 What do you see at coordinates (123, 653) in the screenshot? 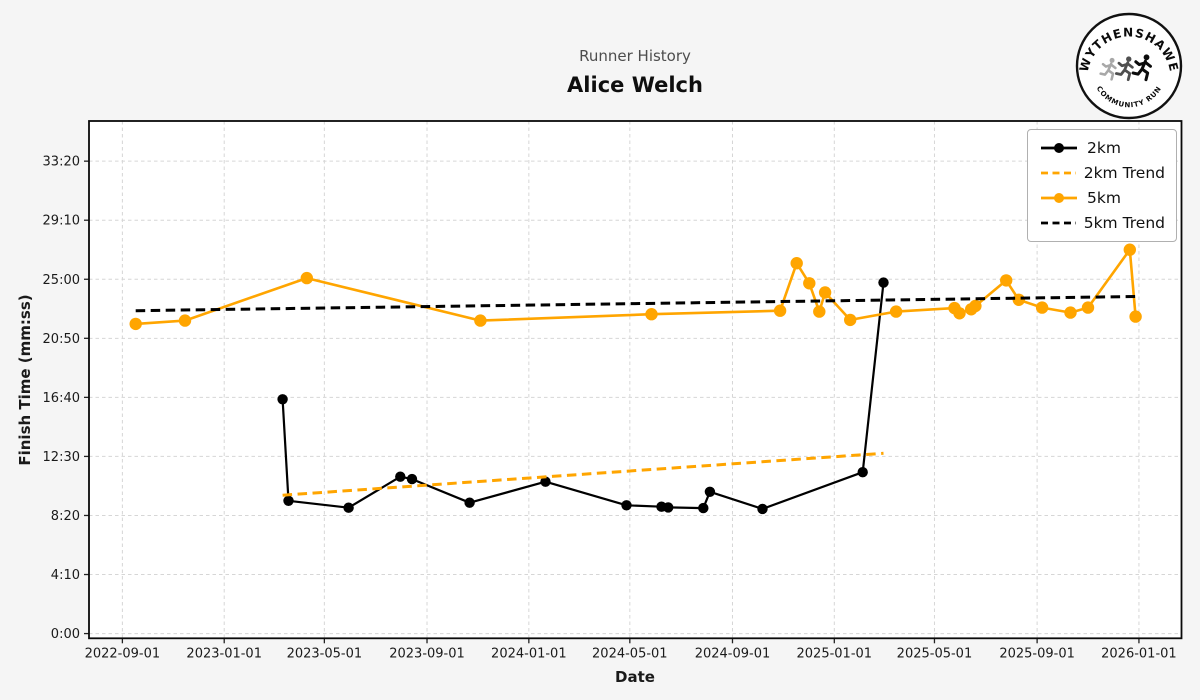
I see `x-tick-label: 2022-09-01` at bounding box center [123, 653].